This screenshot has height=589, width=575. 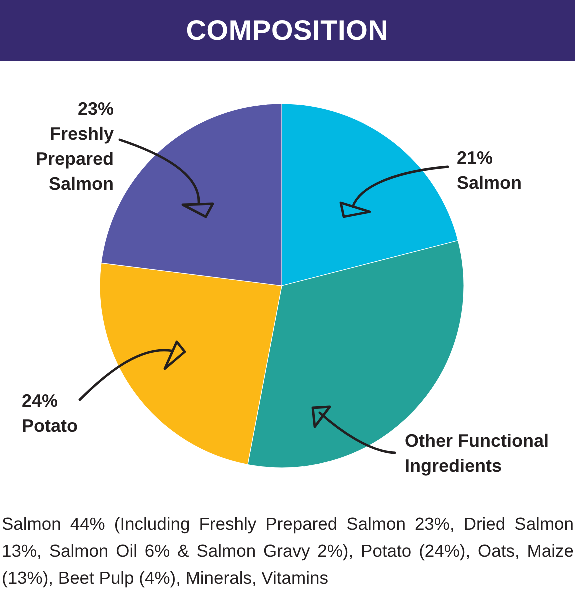 I want to click on data-label: 21%, so click(x=475, y=158).